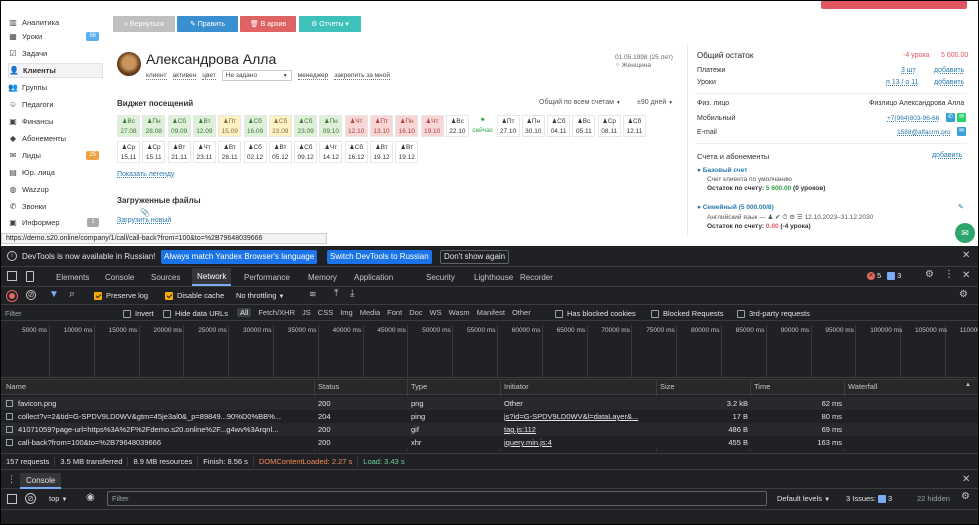  I want to click on issues-button: 3 Issues: 3, so click(869, 498).